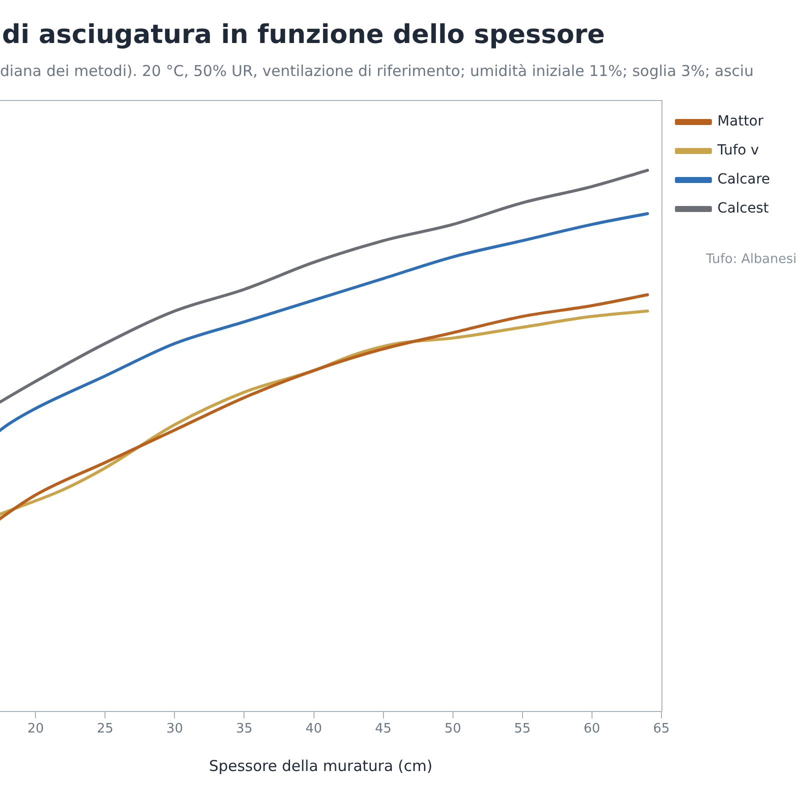 The image size is (800, 800). What do you see at coordinates (661, 729) in the screenshot?
I see `x-tick-label: 65` at bounding box center [661, 729].